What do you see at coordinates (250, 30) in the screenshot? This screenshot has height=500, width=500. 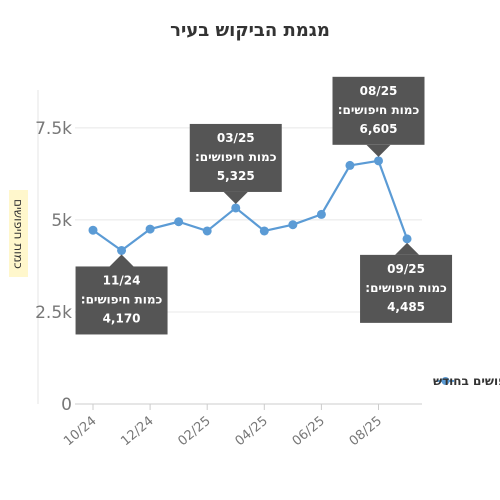 I see `chart-title: מגמת הביקוש בעיר` at bounding box center [250, 30].